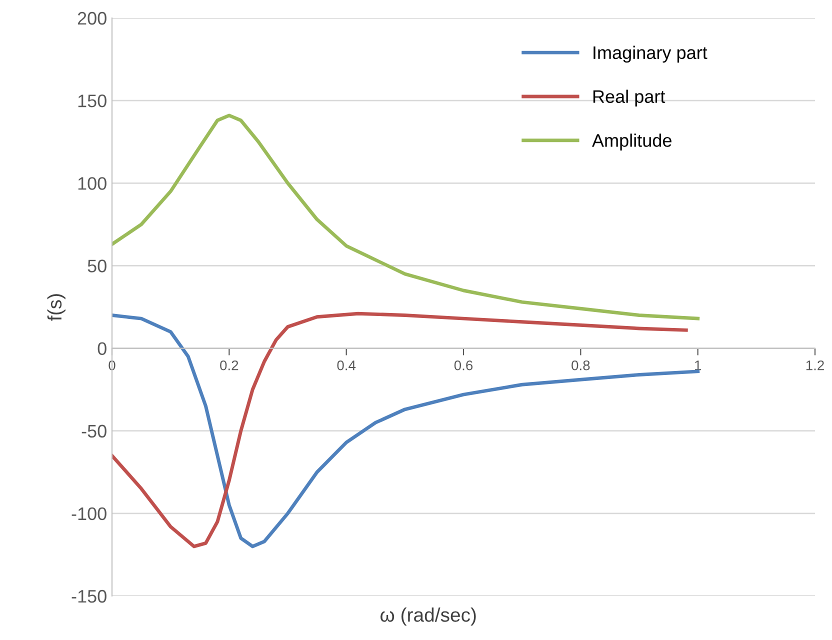  Describe the element at coordinates (463, 365) in the screenshot. I see `x-tick-label: 0.6` at that location.